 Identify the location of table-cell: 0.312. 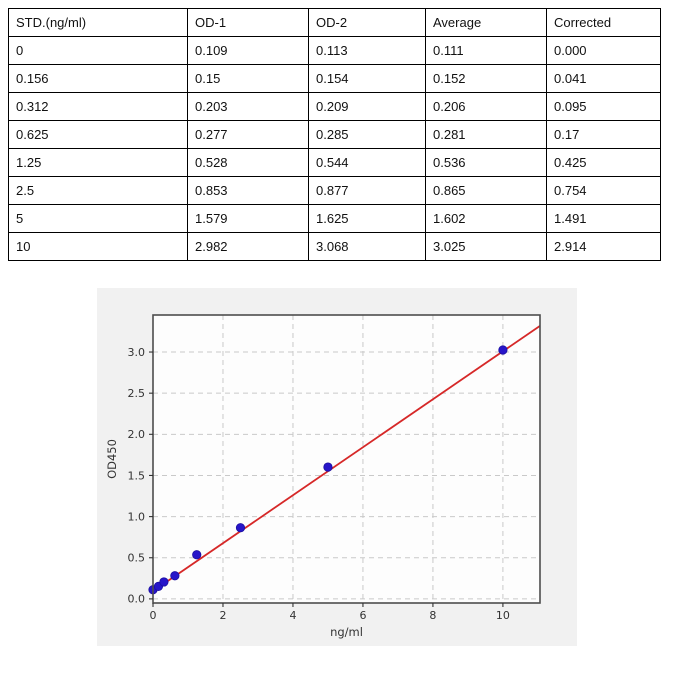
(98, 106).